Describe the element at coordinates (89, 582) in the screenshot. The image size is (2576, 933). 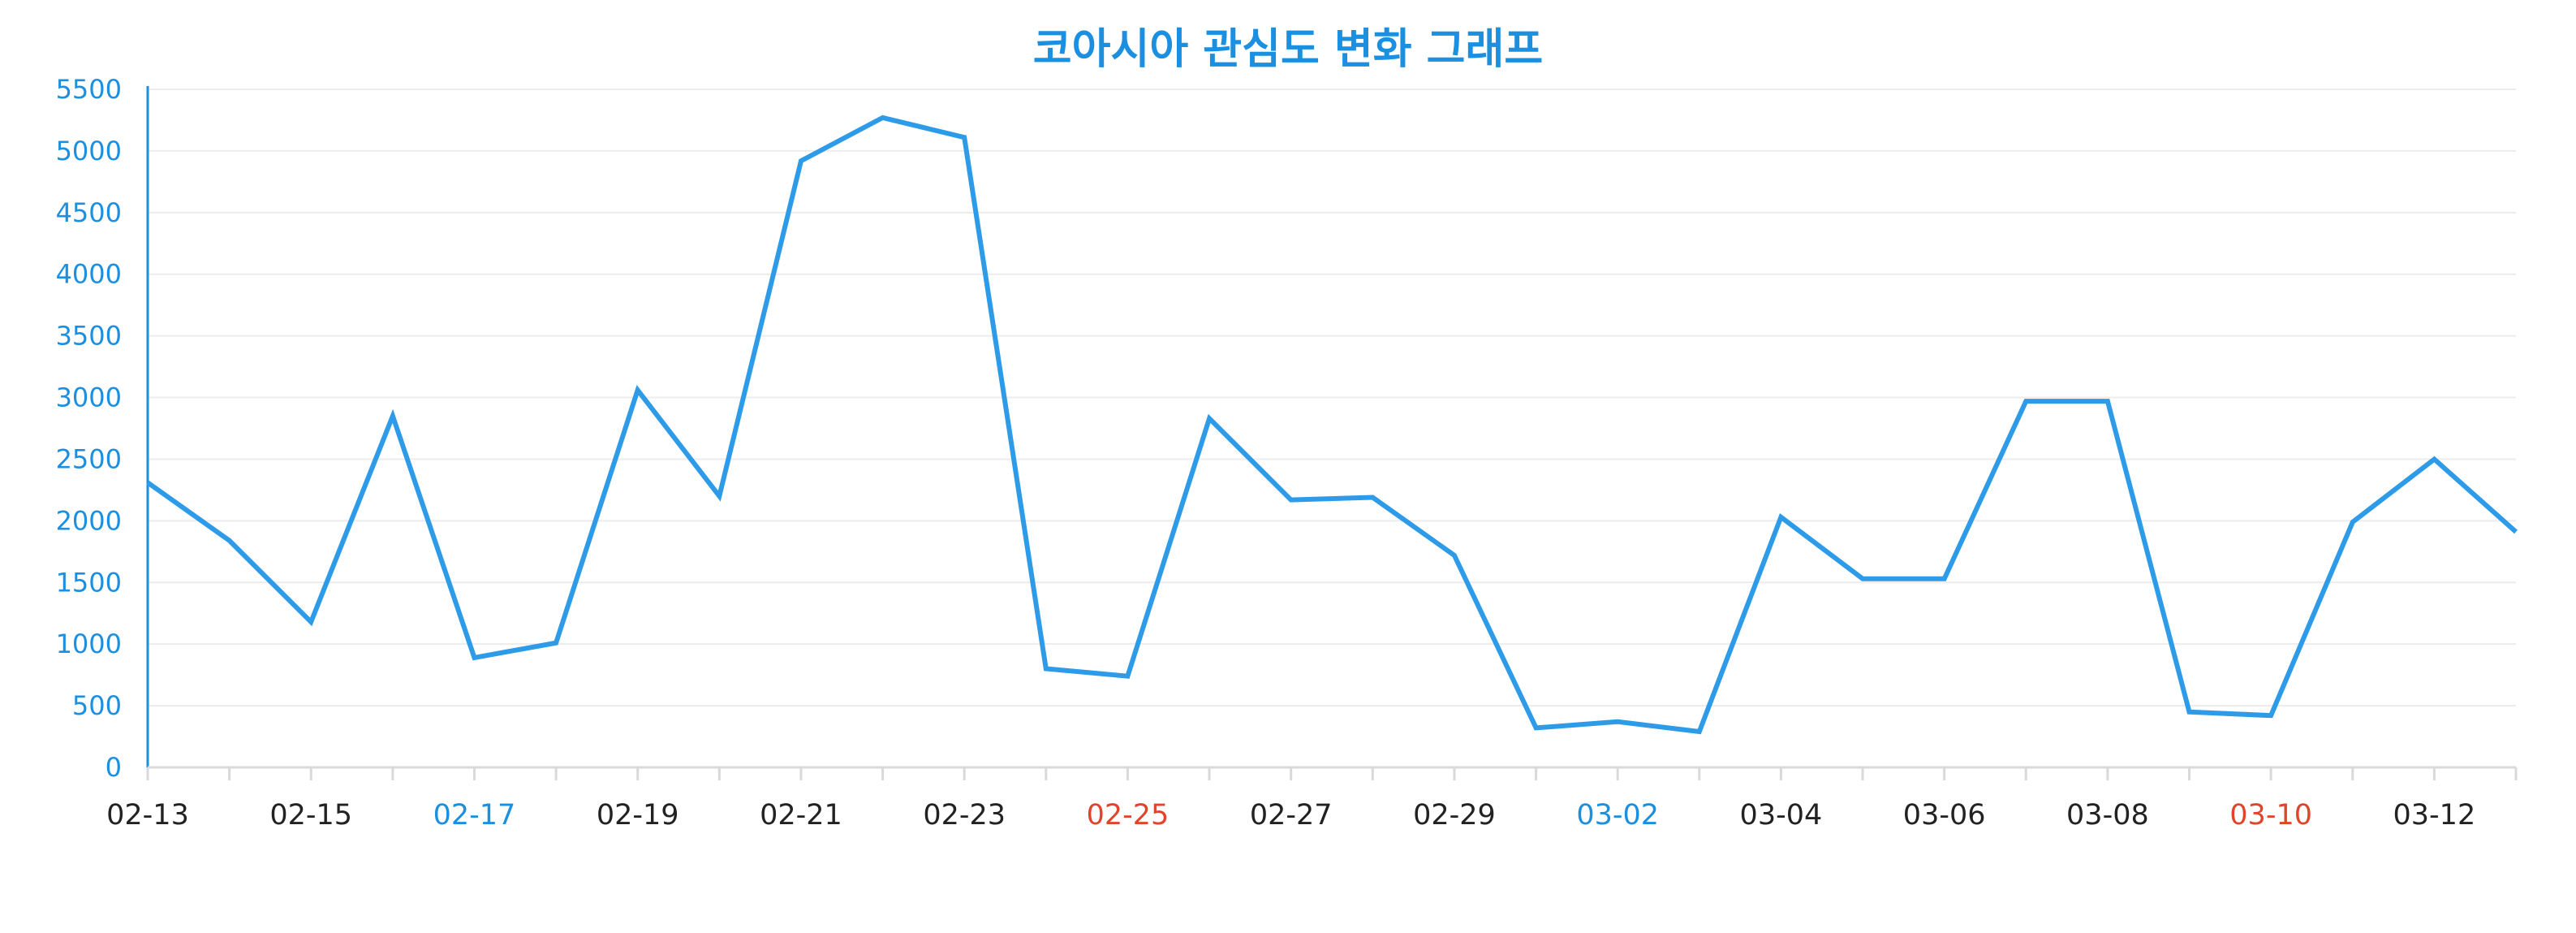
I see `y-tick-label: 1500` at that location.